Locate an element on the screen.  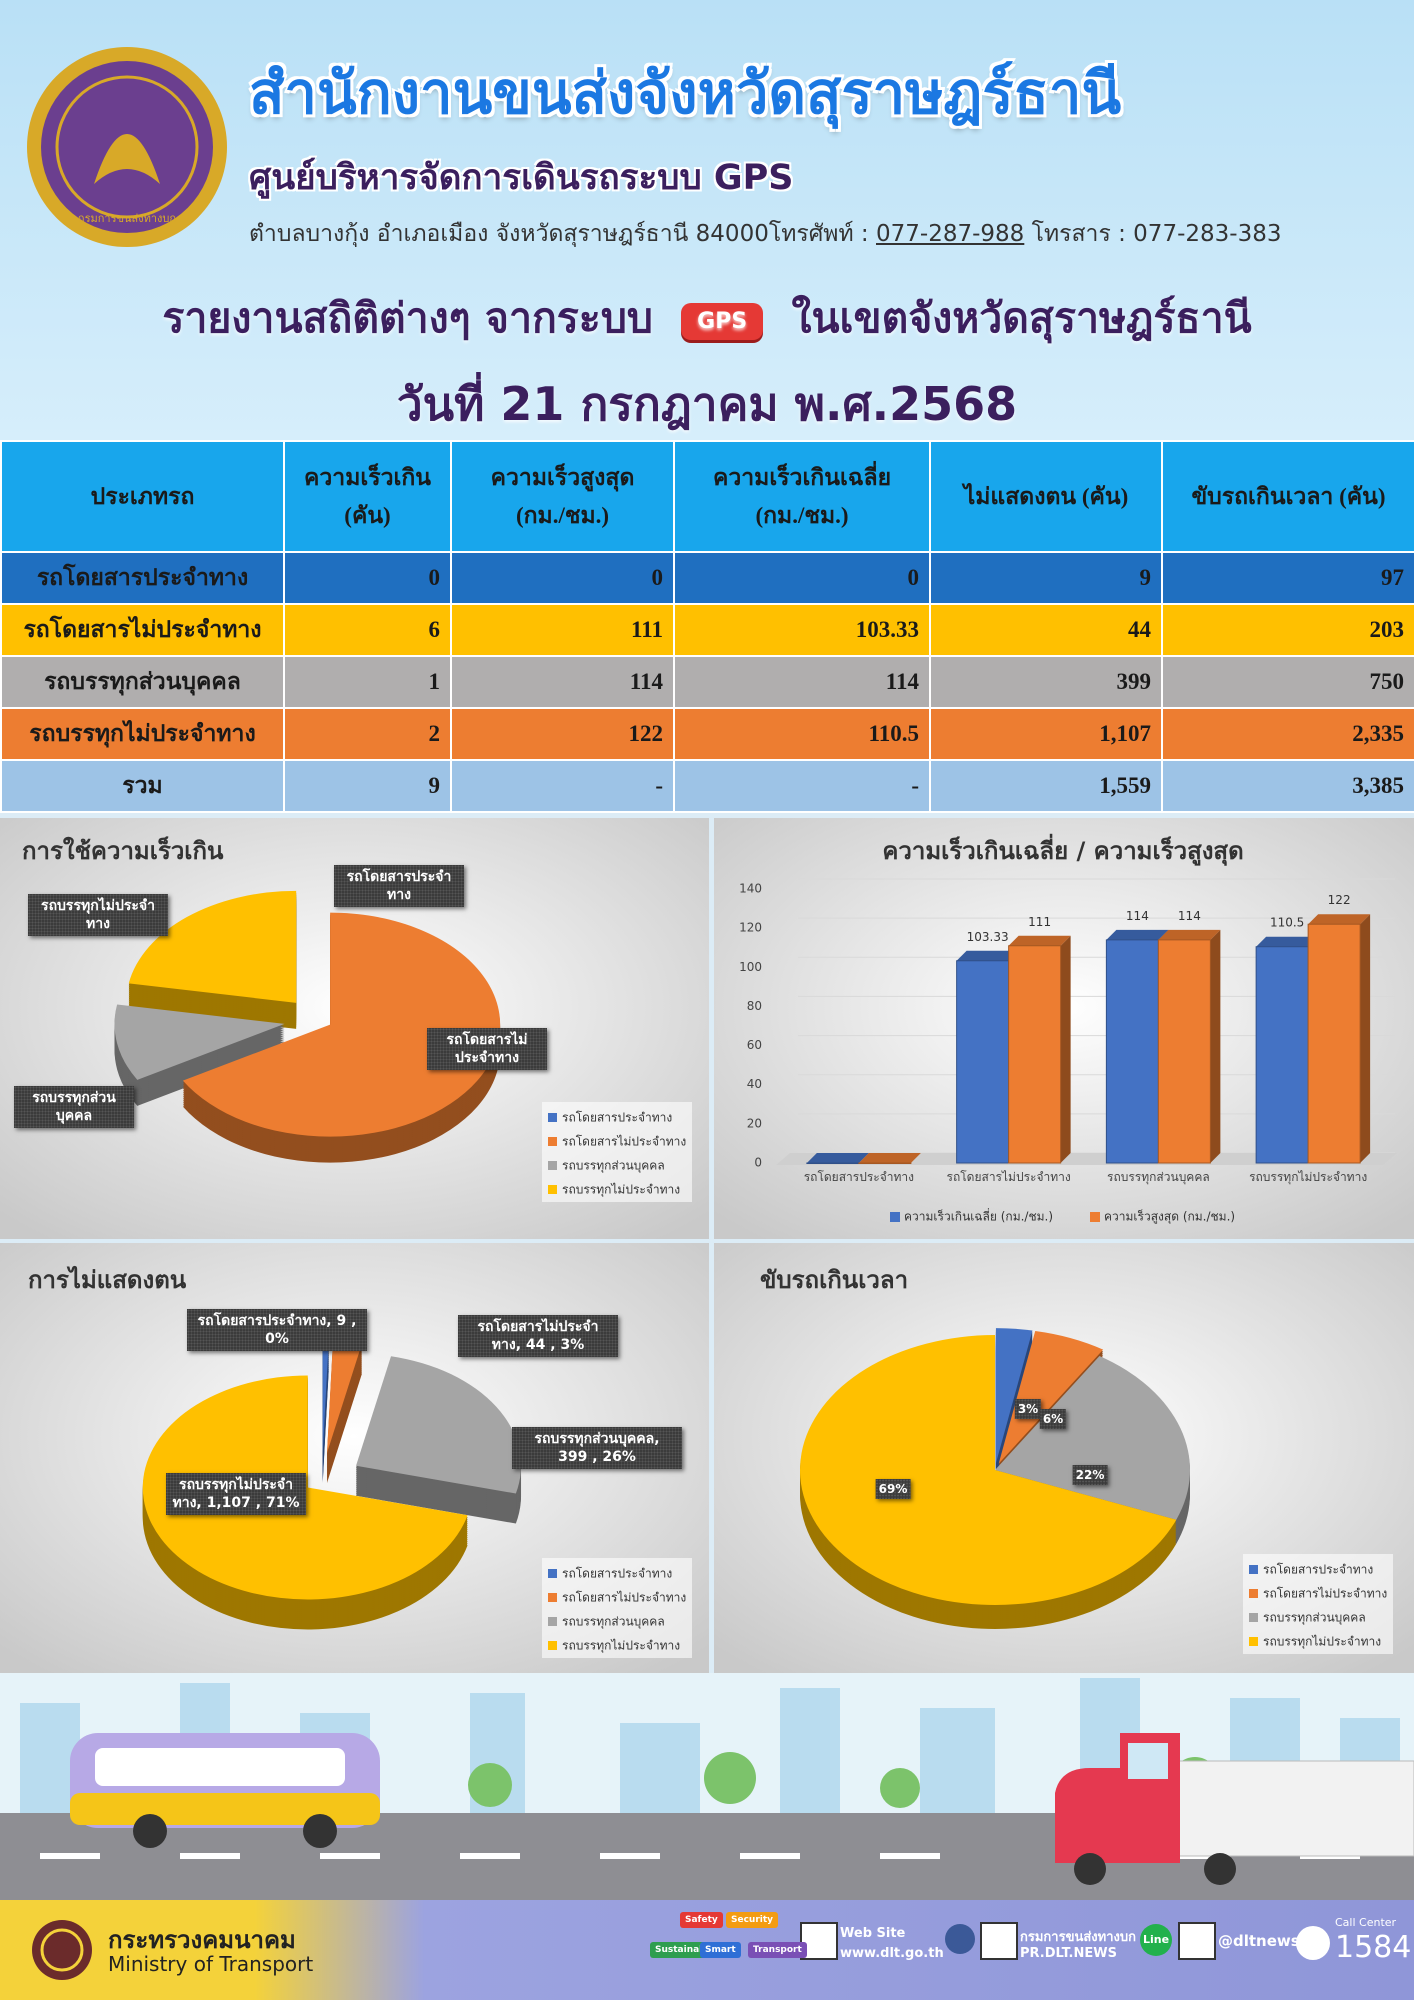
value-cell: 1,107 is located at coordinates (1046, 734).